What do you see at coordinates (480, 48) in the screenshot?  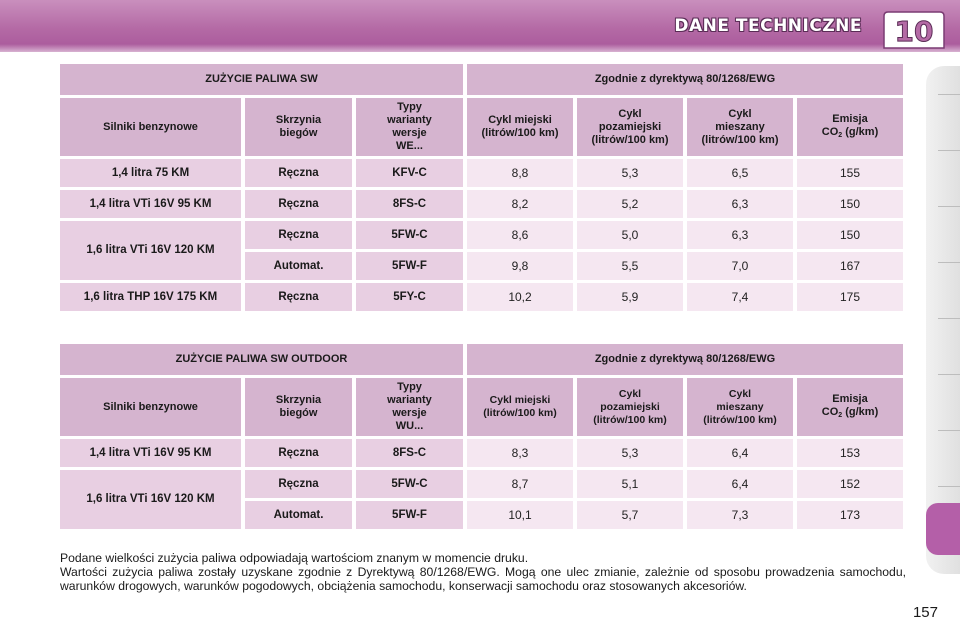 I see `header-band-shade` at bounding box center [480, 48].